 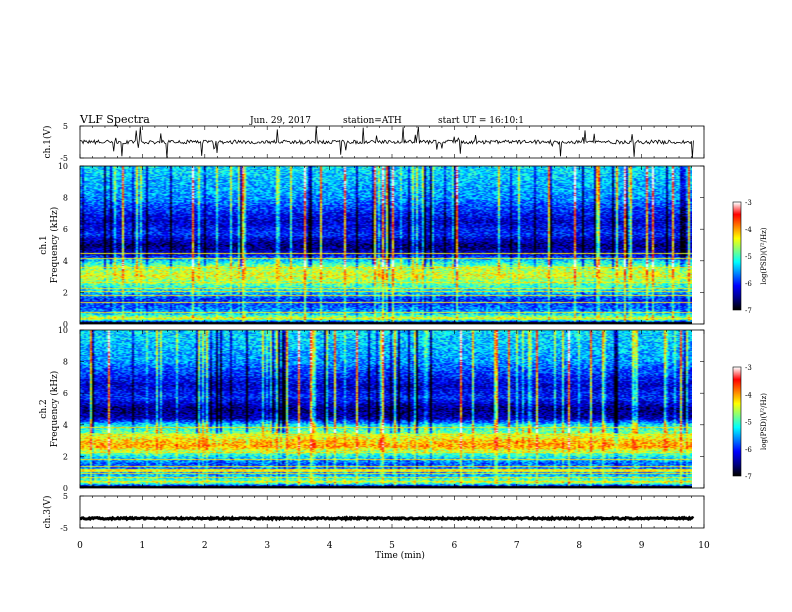 I want to click on x-tick-label: 5, so click(x=392, y=546).